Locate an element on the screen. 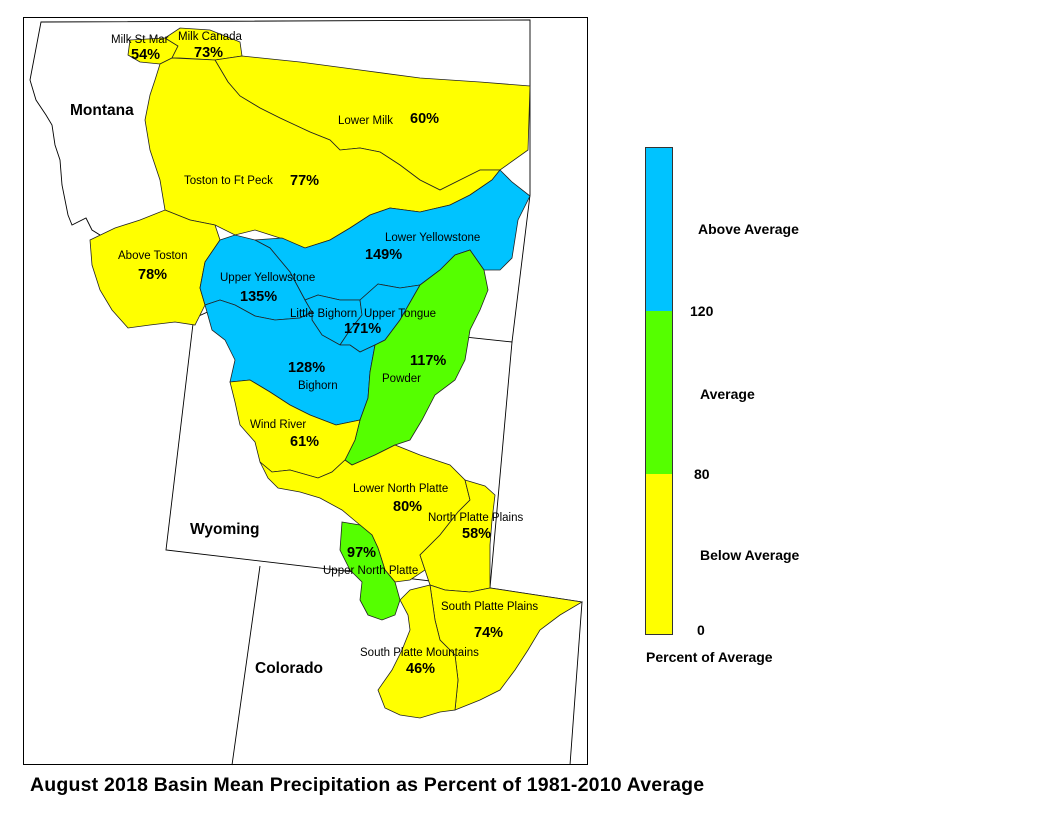 Image resolution: width=1056 pixels, height=816 pixels. legend-color-bar is located at coordinates (659, 391).